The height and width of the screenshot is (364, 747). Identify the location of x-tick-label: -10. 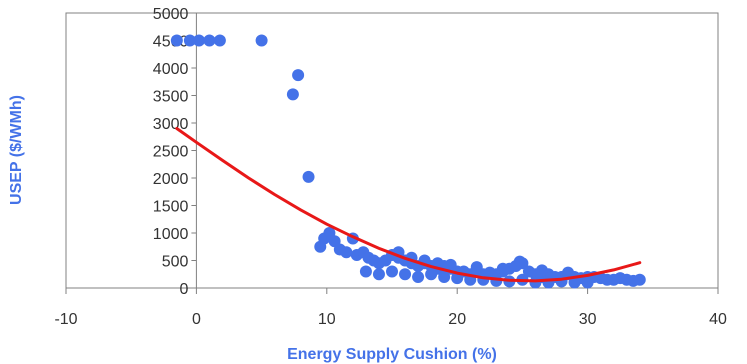
(65, 319).